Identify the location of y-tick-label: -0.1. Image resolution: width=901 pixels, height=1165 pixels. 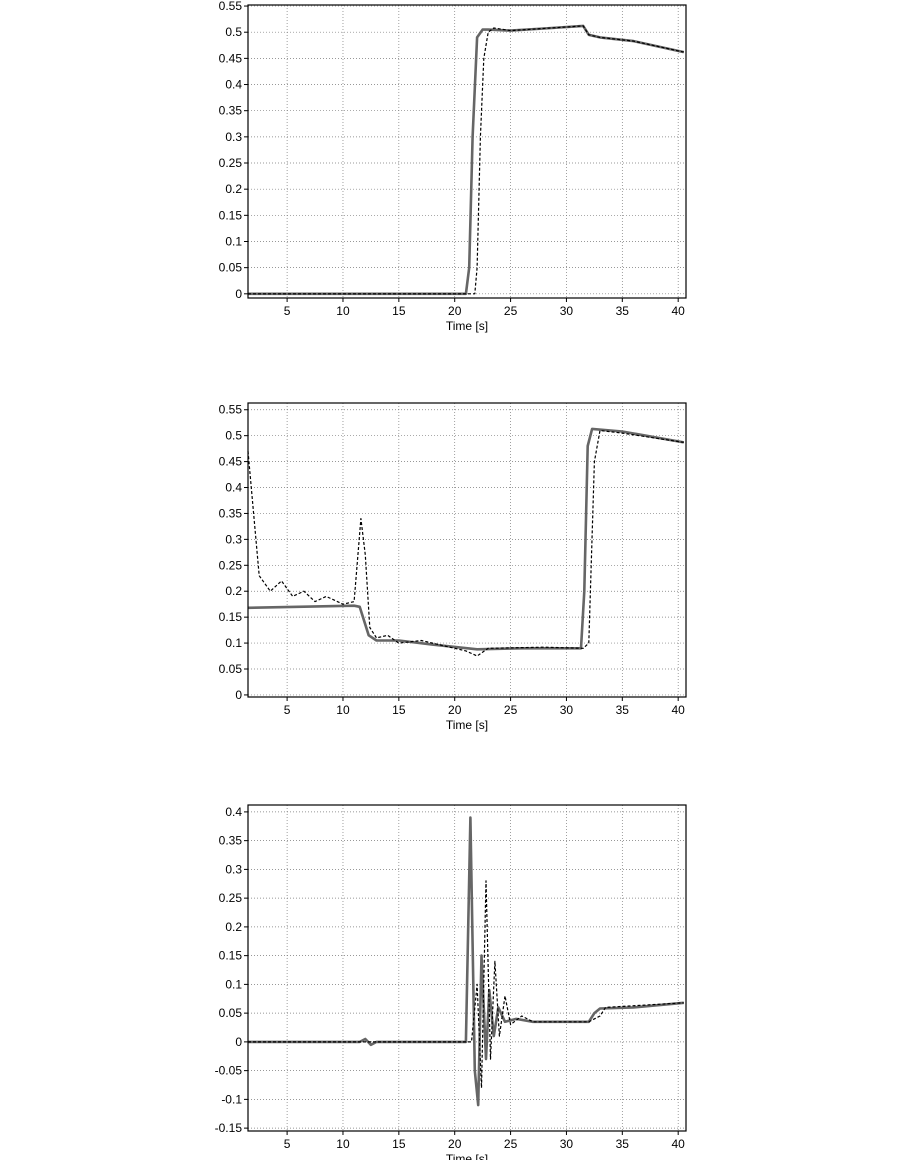
(231, 1099).